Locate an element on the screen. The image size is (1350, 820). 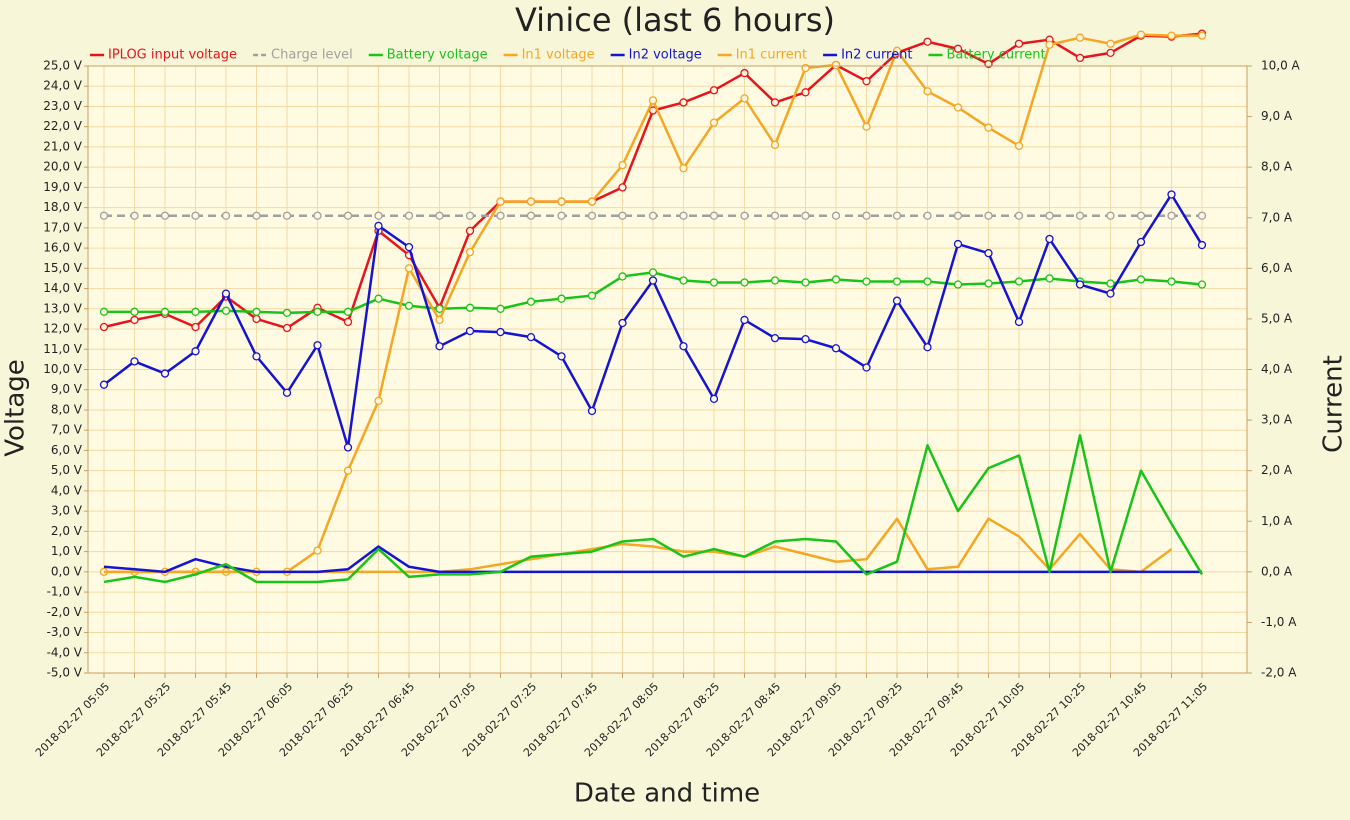
y-tick-label: 15,0 V is located at coordinates (63, 268).